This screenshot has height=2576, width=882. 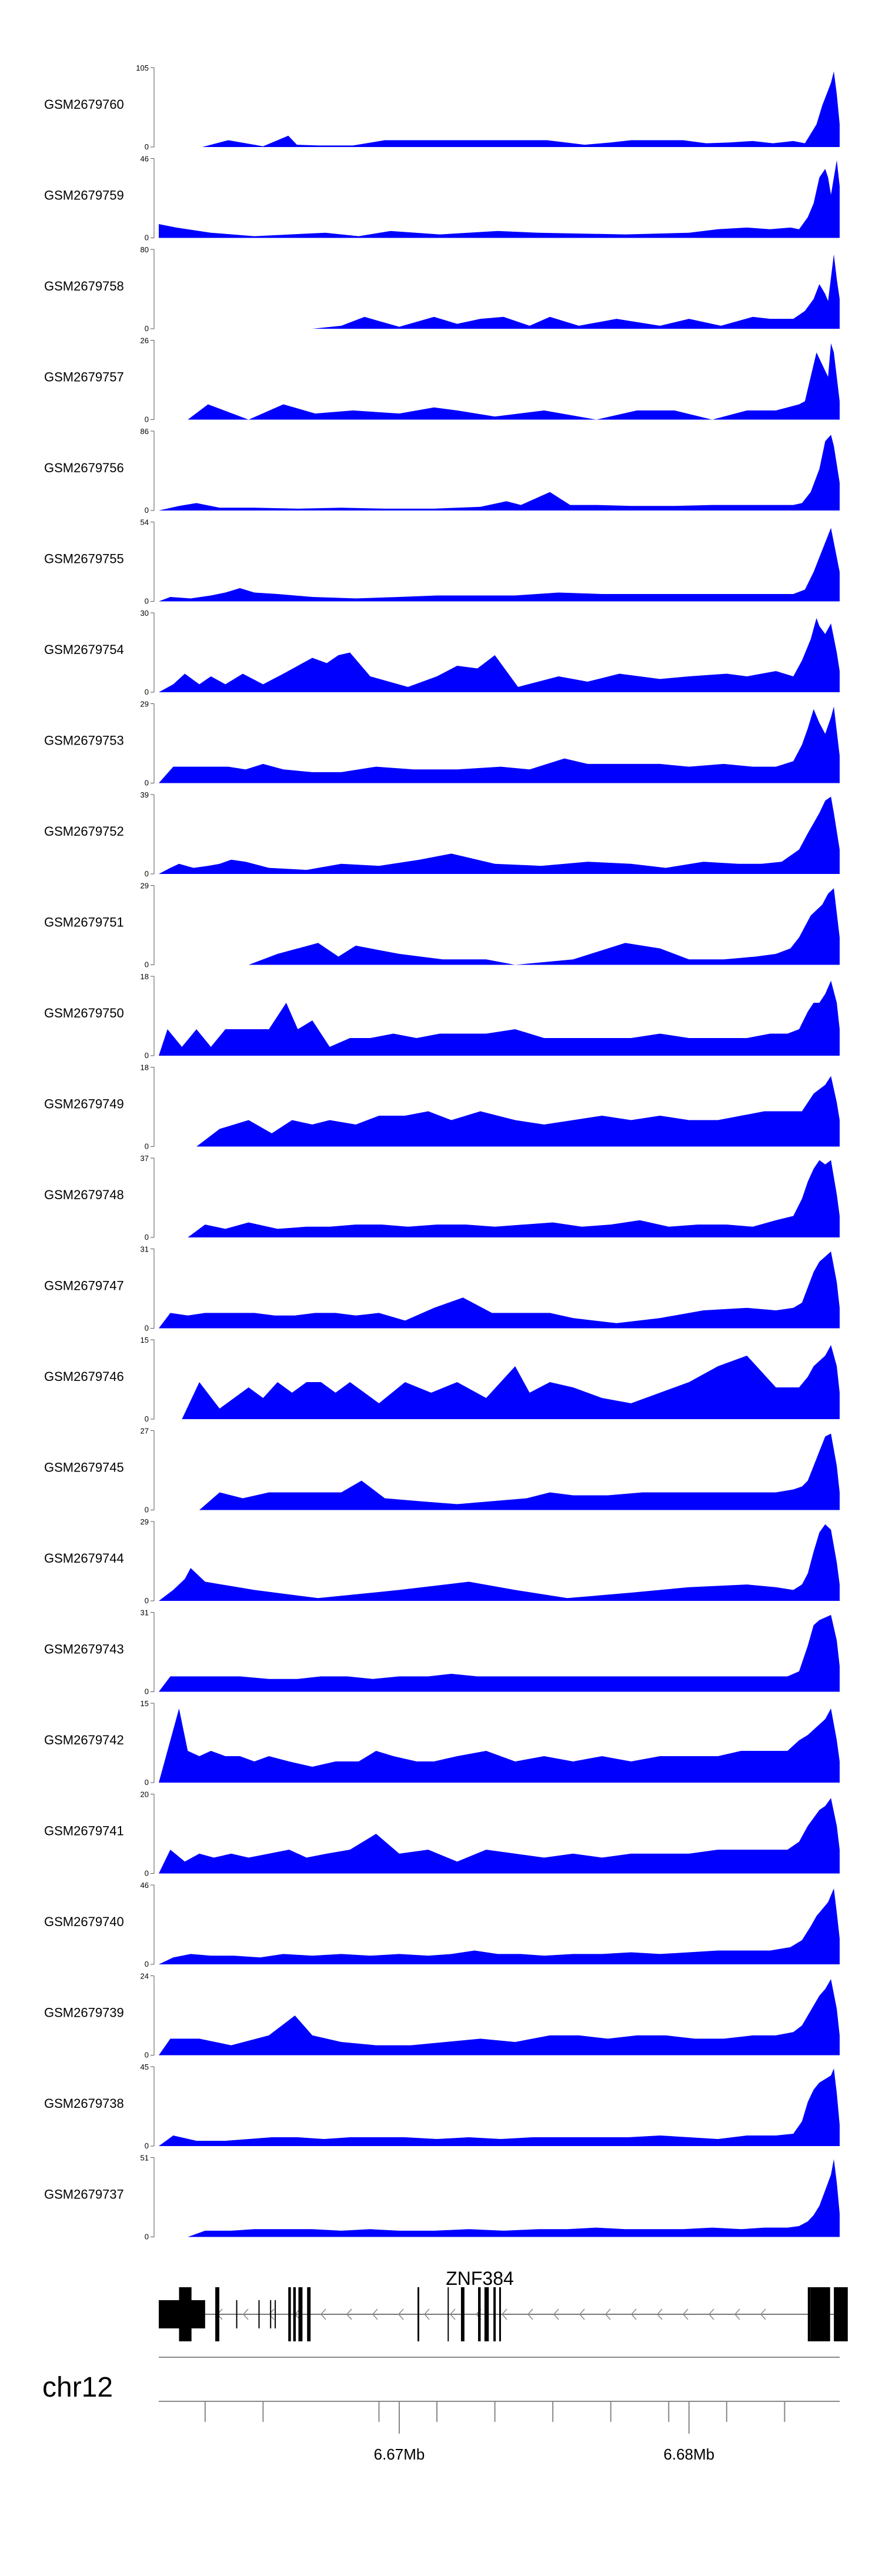 What do you see at coordinates (442, 1561) in the screenshot?
I see `track-GSM2679744: GSM2679744 29 0` at bounding box center [442, 1561].